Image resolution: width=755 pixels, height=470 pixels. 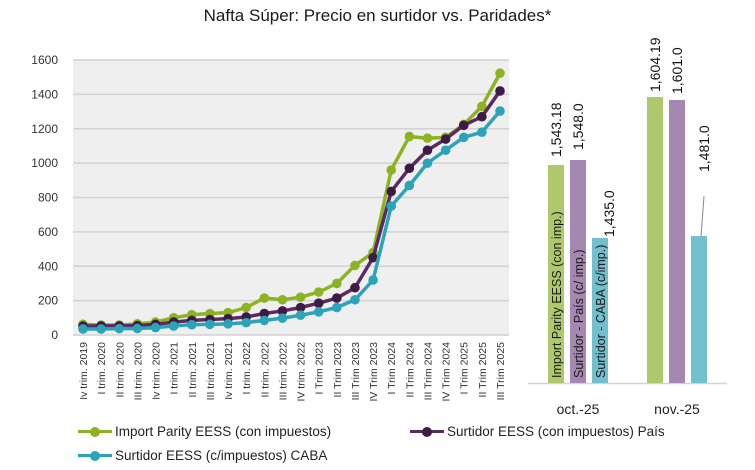 I want to click on x-tick-label: II Trim 2025, so click(x=483, y=370).